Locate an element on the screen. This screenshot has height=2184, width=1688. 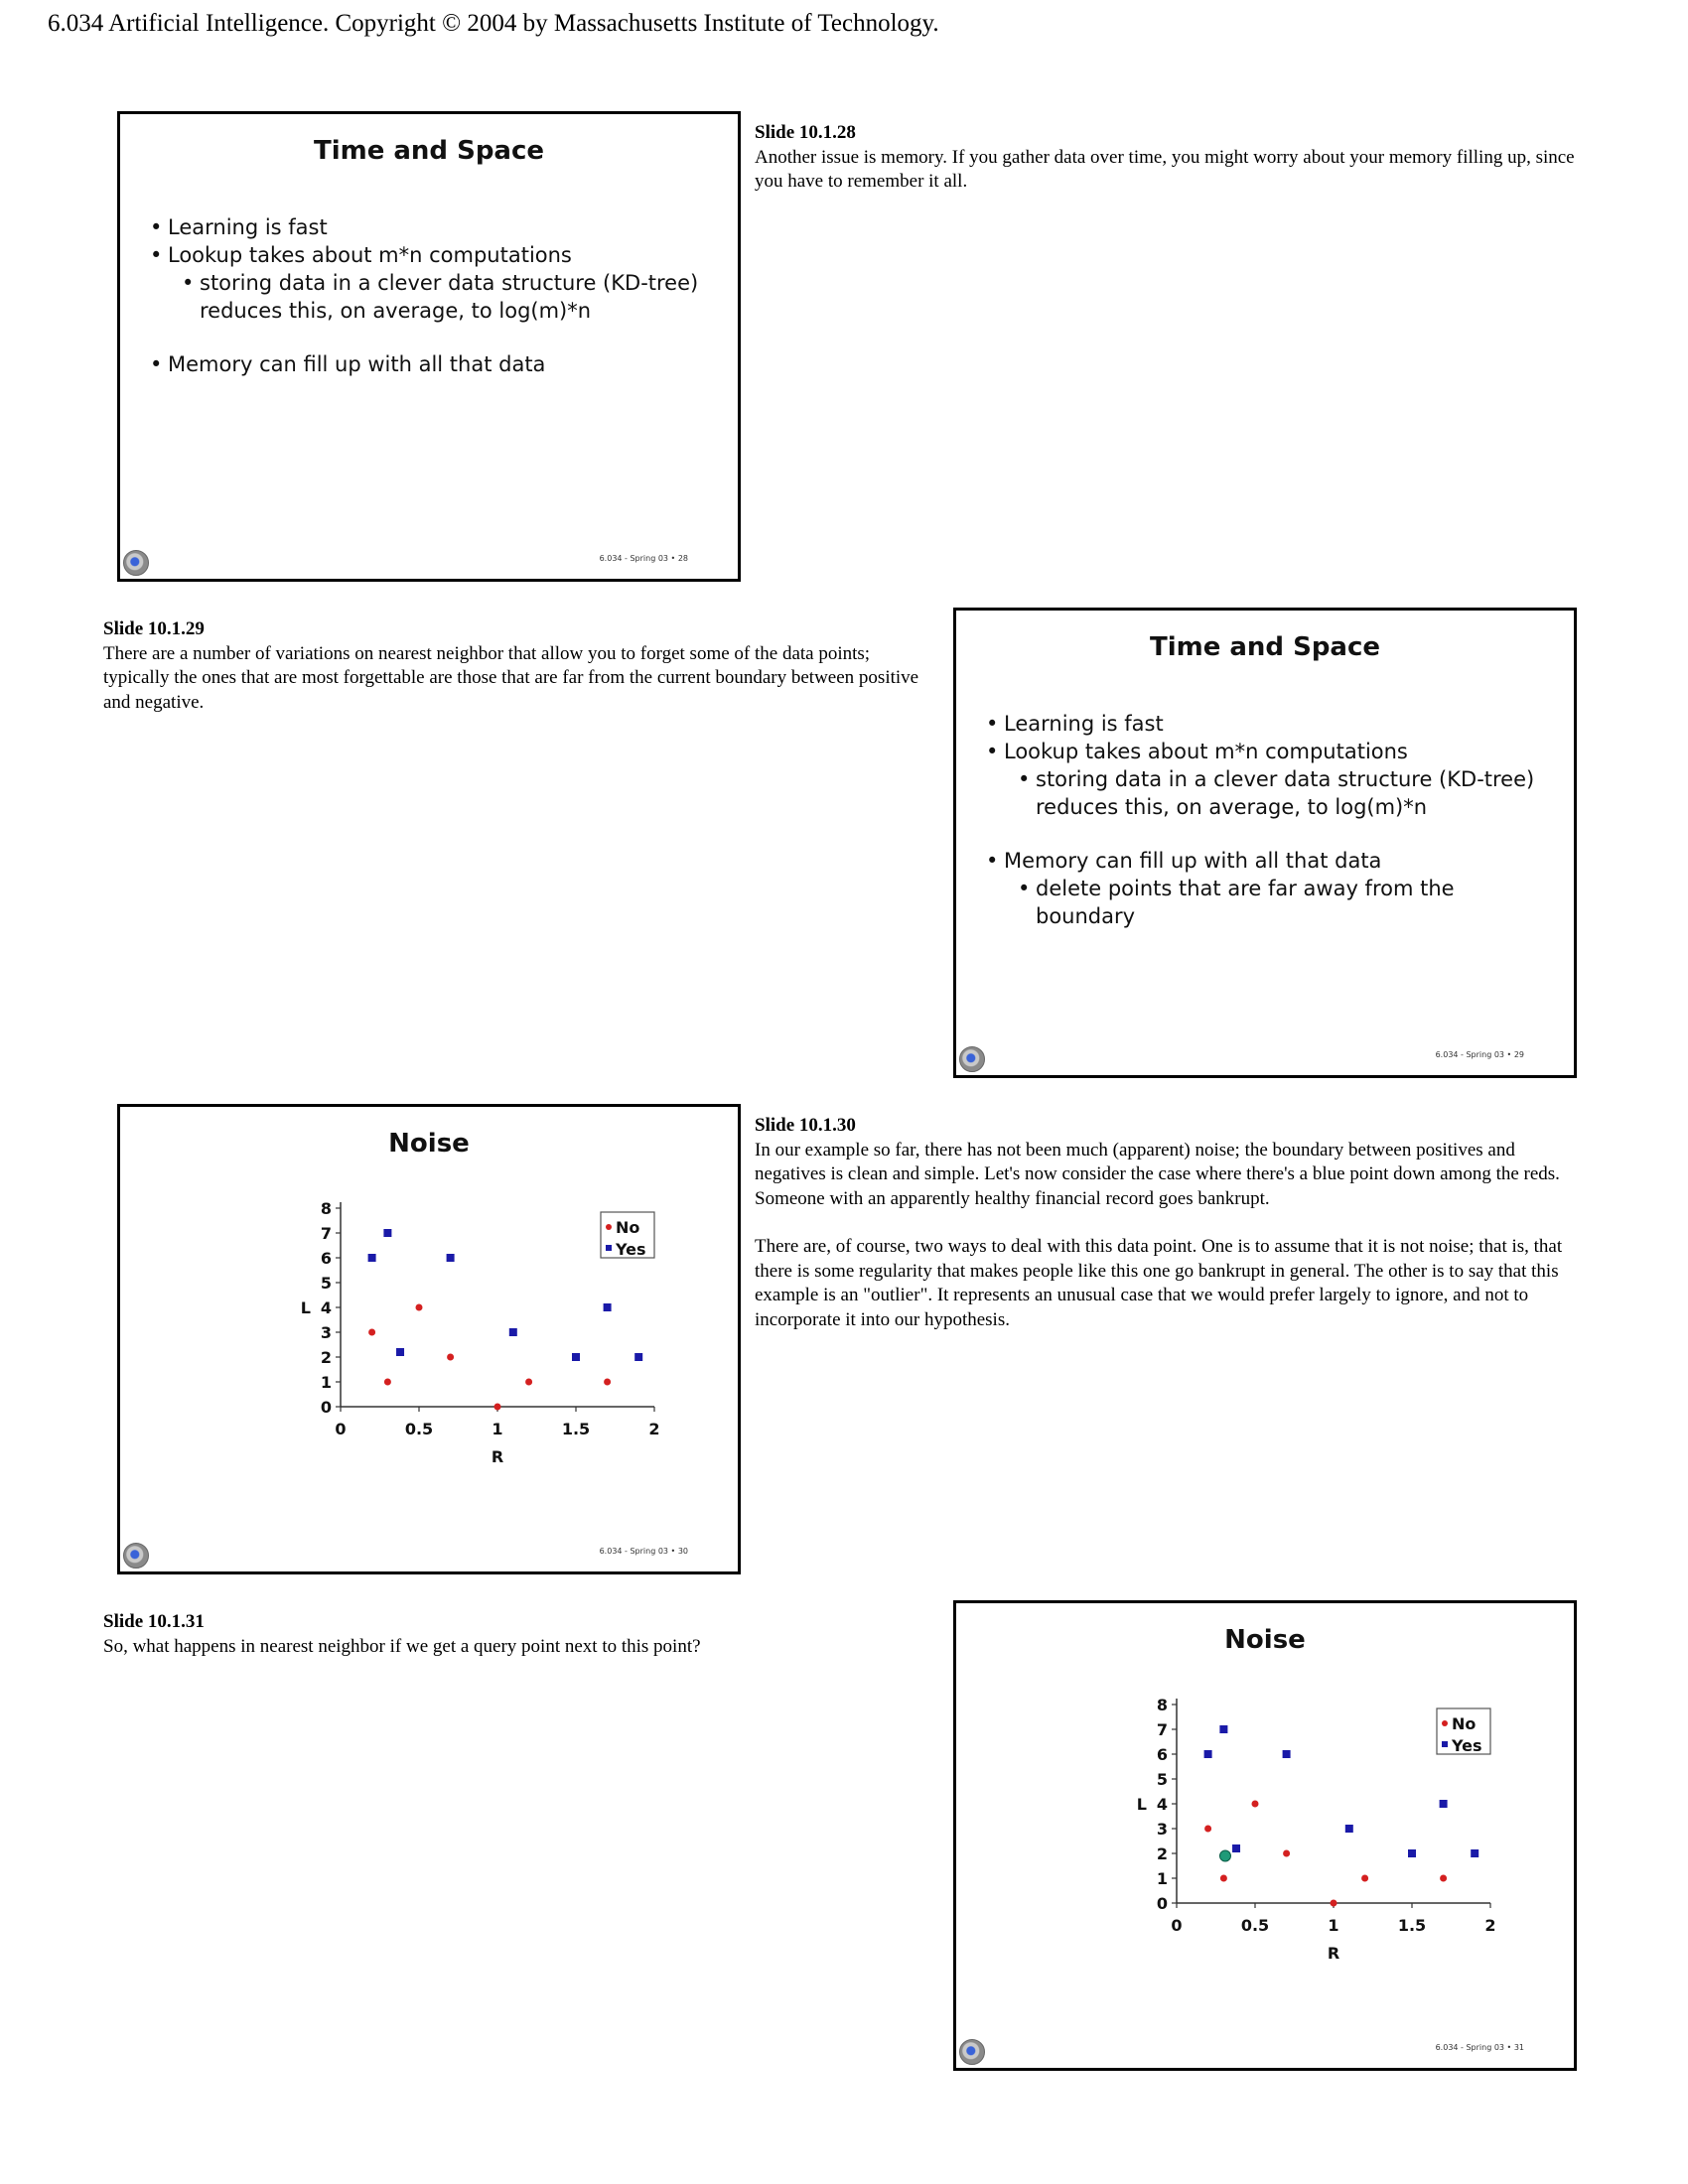
slide-footer: 6.034 - Spring 03 • 30 is located at coordinates (643, 1551).